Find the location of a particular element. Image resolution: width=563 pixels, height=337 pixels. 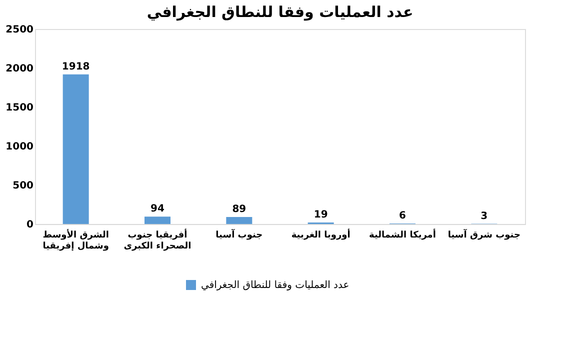

data-label: 94 is located at coordinates (157, 209).